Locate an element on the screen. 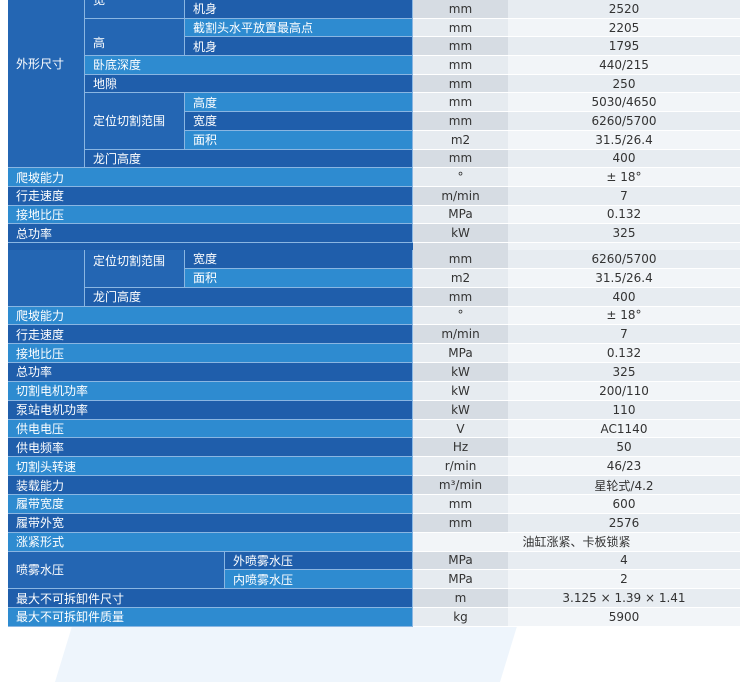 The width and height of the screenshot is (750, 682). value-cell: 440/215 is located at coordinates (624, 65).